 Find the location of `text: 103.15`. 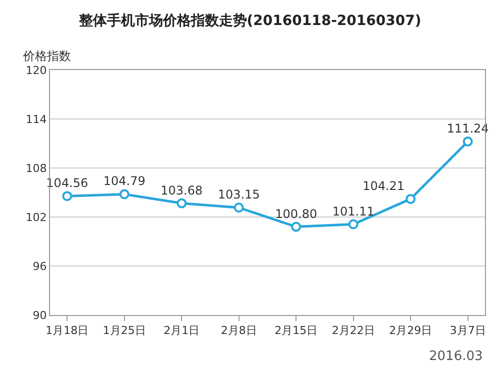

text: 103.15 is located at coordinates (239, 195).